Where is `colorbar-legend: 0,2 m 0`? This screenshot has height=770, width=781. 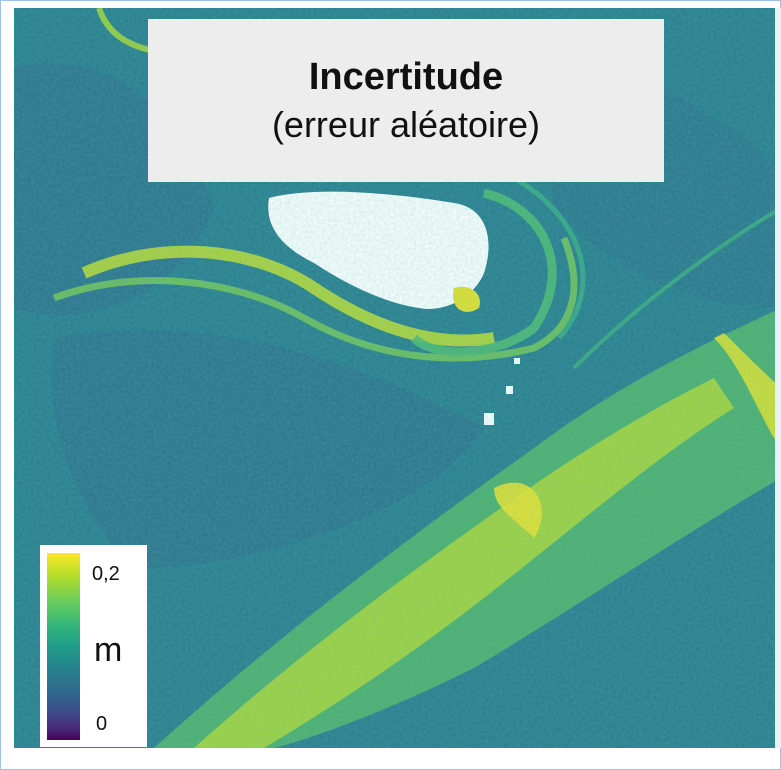 colorbar-legend: 0,2 m 0 is located at coordinates (93, 646).